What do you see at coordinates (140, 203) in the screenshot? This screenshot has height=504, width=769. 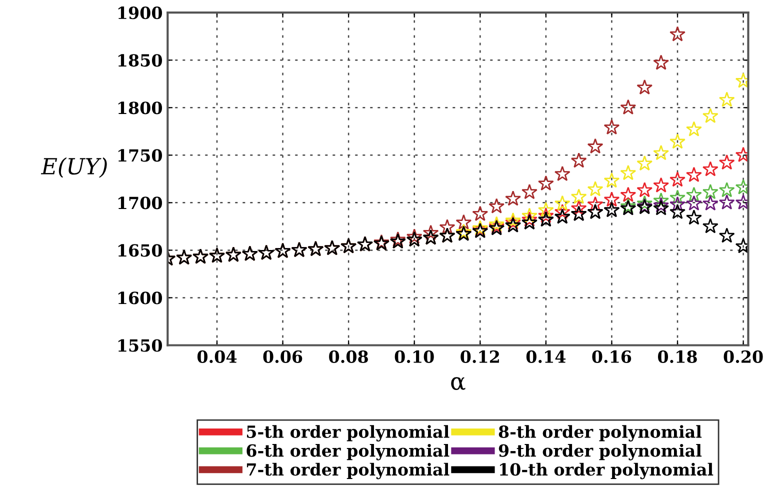 I see `y-tick-label: 1700` at bounding box center [140, 203].